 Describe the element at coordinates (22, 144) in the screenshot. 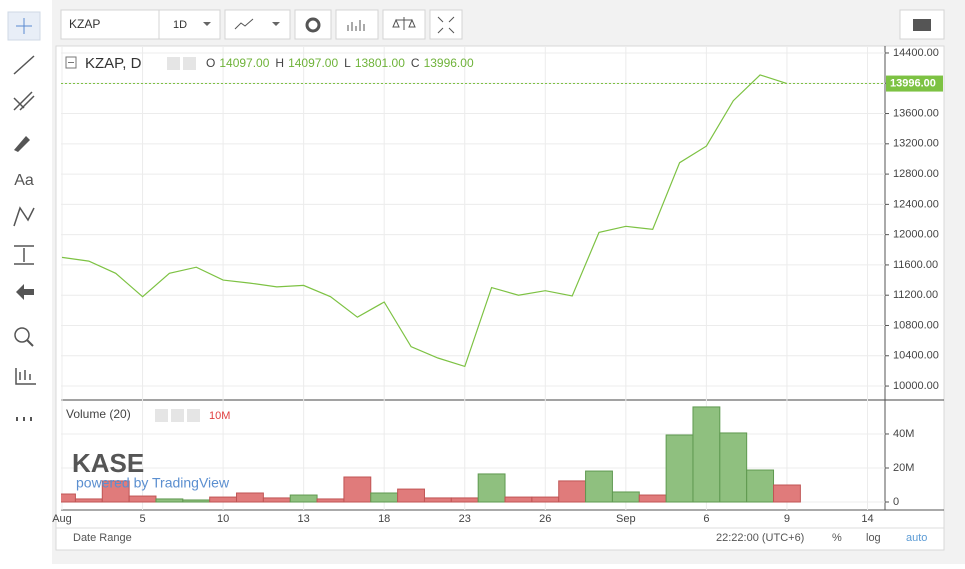

I see `brush-tool` at that location.